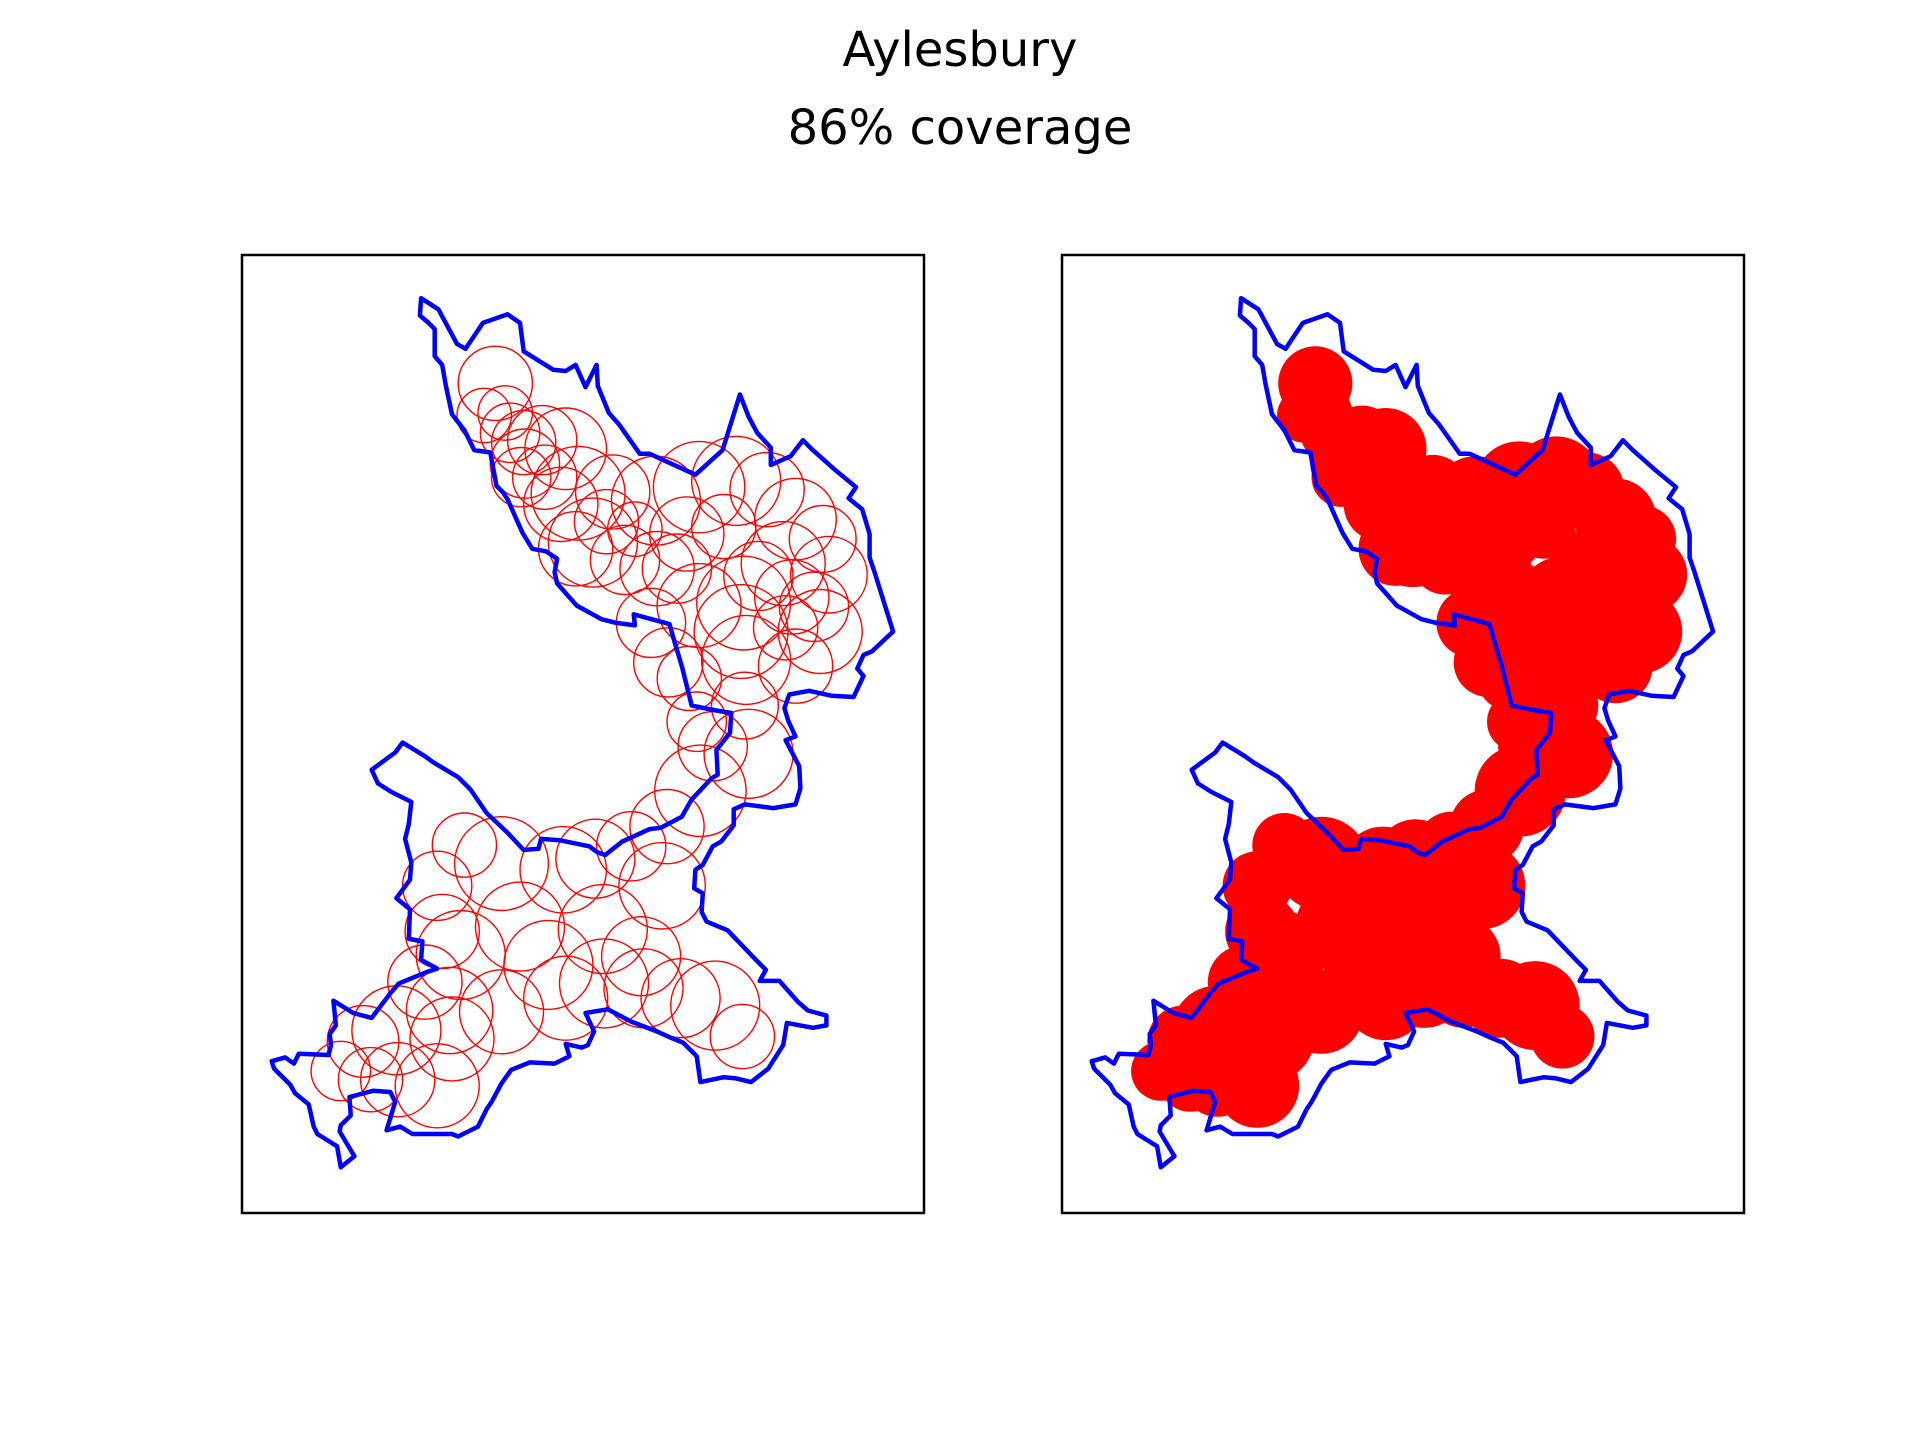 This screenshot has width=1920, height=1440. I want to click on chart-title: Aylesbury, so click(960, 50).